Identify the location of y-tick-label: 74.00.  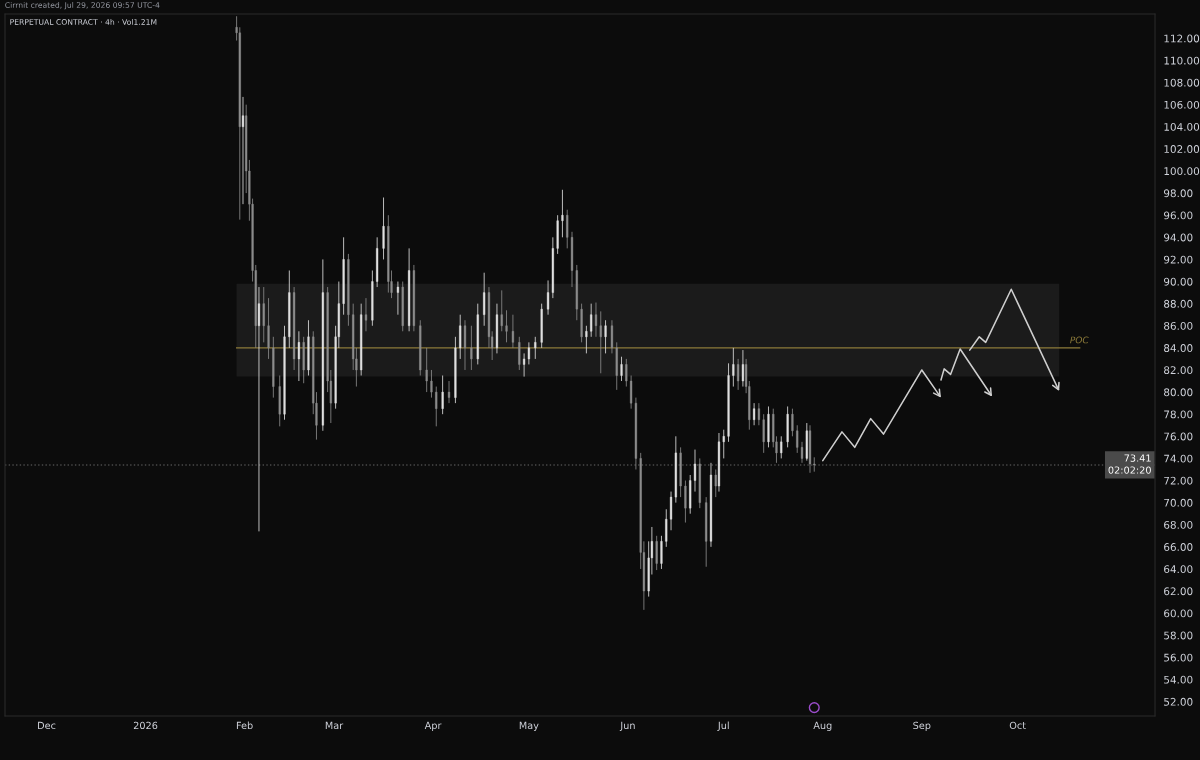
(1178, 458).